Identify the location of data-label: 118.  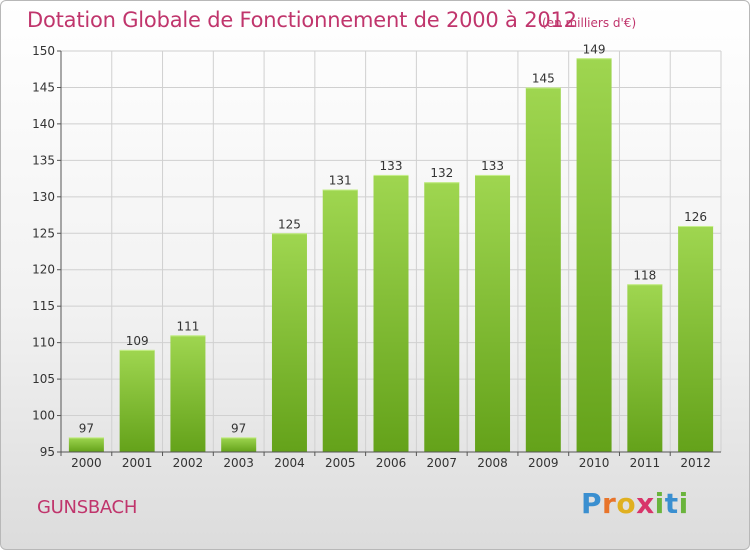
(644, 275).